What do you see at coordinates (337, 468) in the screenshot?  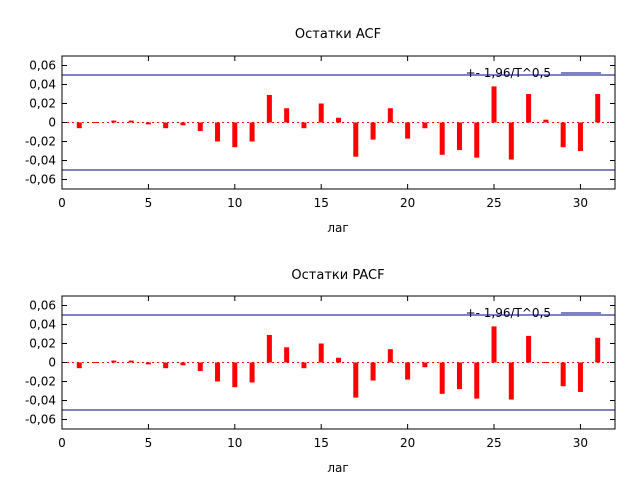 I see `pacf-xlabel: лаг` at bounding box center [337, 468].